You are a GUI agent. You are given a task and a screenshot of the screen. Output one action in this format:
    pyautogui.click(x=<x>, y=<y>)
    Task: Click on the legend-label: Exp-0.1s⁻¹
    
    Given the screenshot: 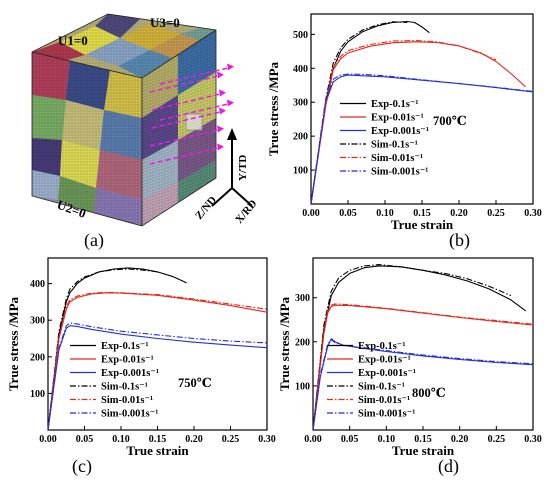 What is the action you would take?
    pyautogui.click(x=382, y=346)
    